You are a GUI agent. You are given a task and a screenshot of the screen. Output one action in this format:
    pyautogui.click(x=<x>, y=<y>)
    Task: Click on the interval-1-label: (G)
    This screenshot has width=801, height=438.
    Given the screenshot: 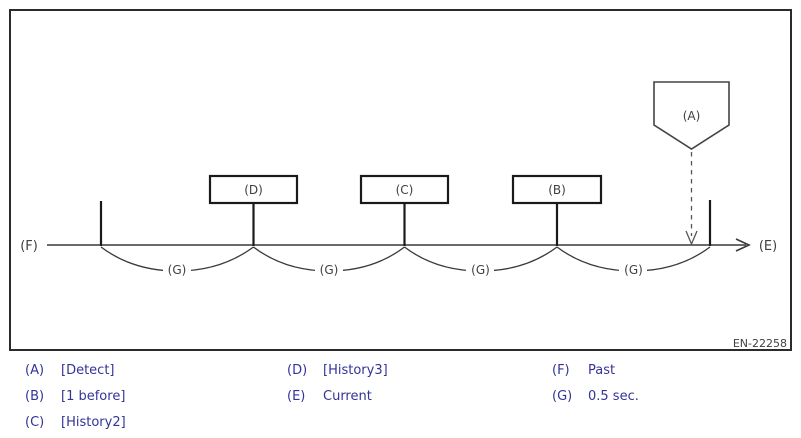 What is the action you would take?
    pyautogui.click(x=177, y=270)
    